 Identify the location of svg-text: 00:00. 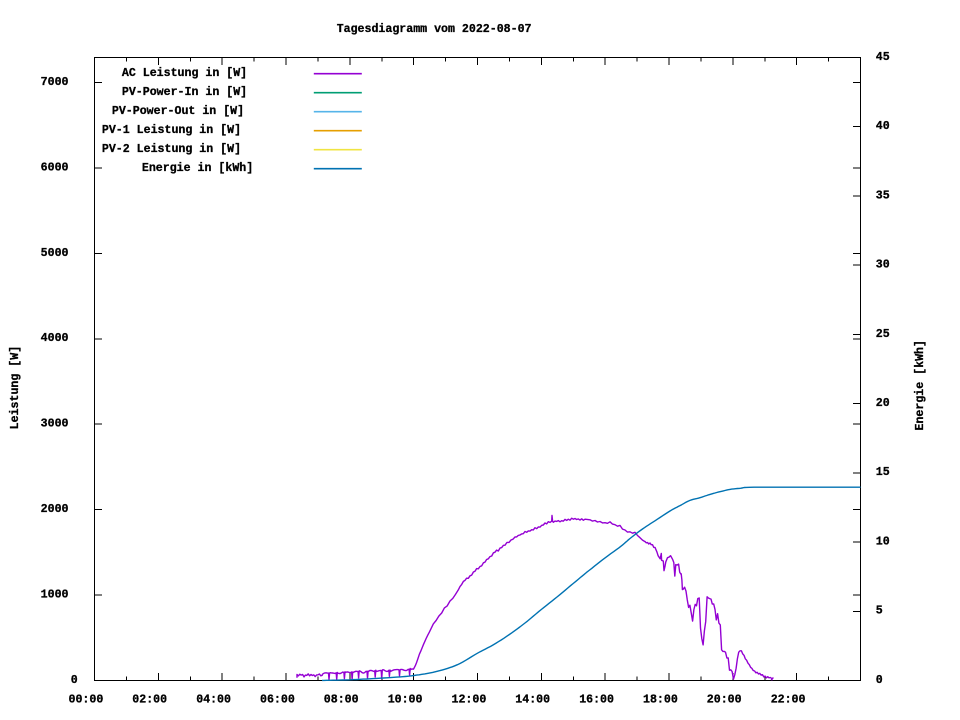
(86, 700).